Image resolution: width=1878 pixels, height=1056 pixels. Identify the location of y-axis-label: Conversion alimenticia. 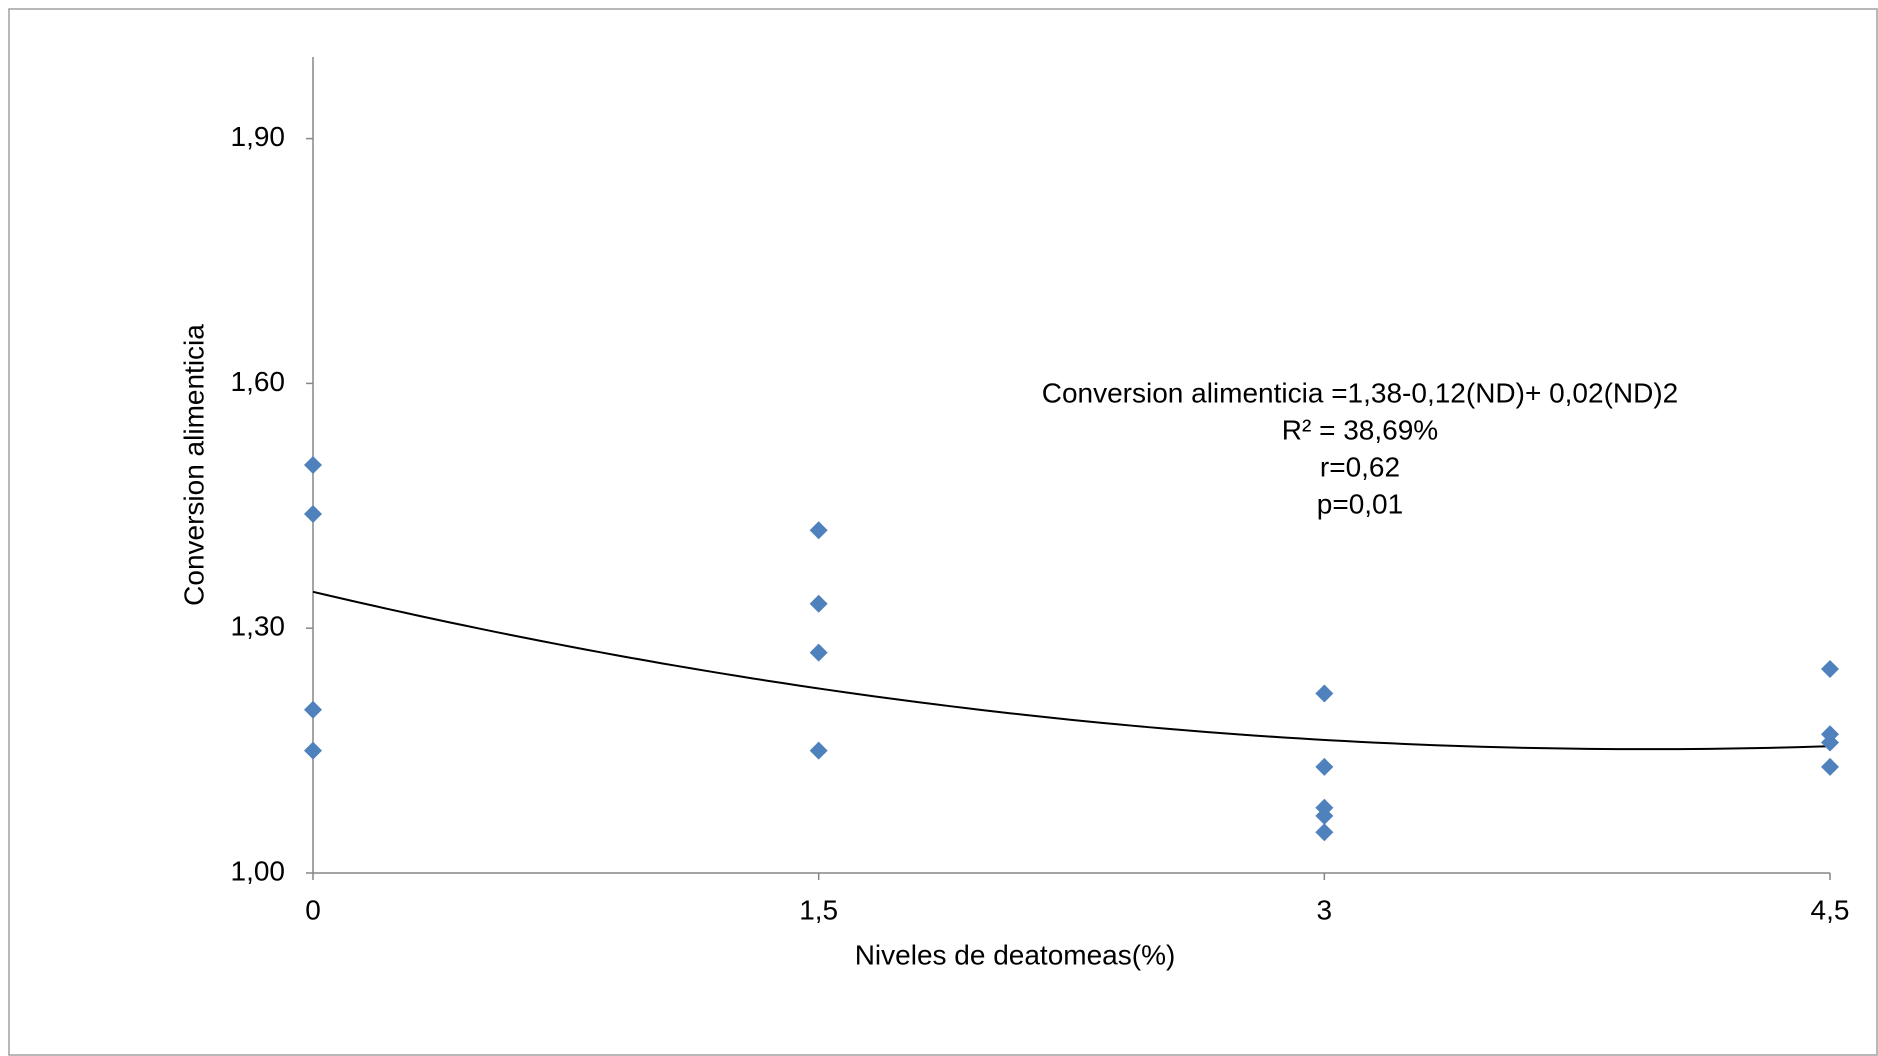
(193, 465).